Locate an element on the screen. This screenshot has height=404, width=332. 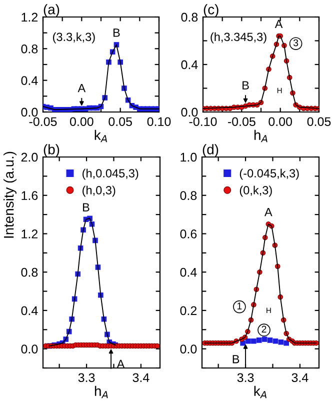
legend-label: (-0.045,k,3) is located at coordinates (269, 174).